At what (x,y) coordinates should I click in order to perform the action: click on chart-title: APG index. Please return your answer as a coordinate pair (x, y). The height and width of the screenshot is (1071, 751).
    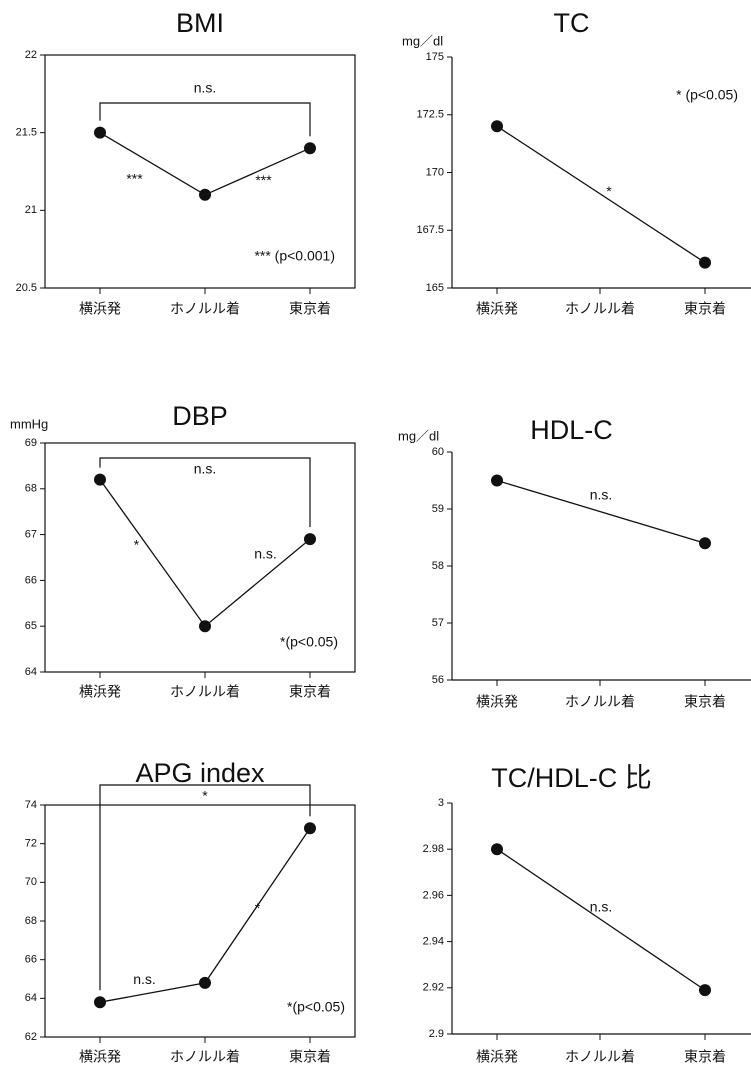
    Looking at the image, I should click on (200, 773).